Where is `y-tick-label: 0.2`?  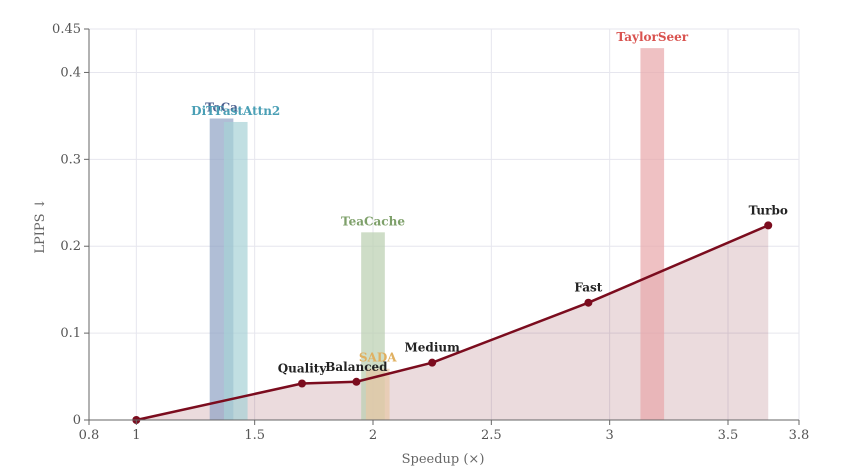
y-tick-label: 0.2 is located at coordinates (70, 246).